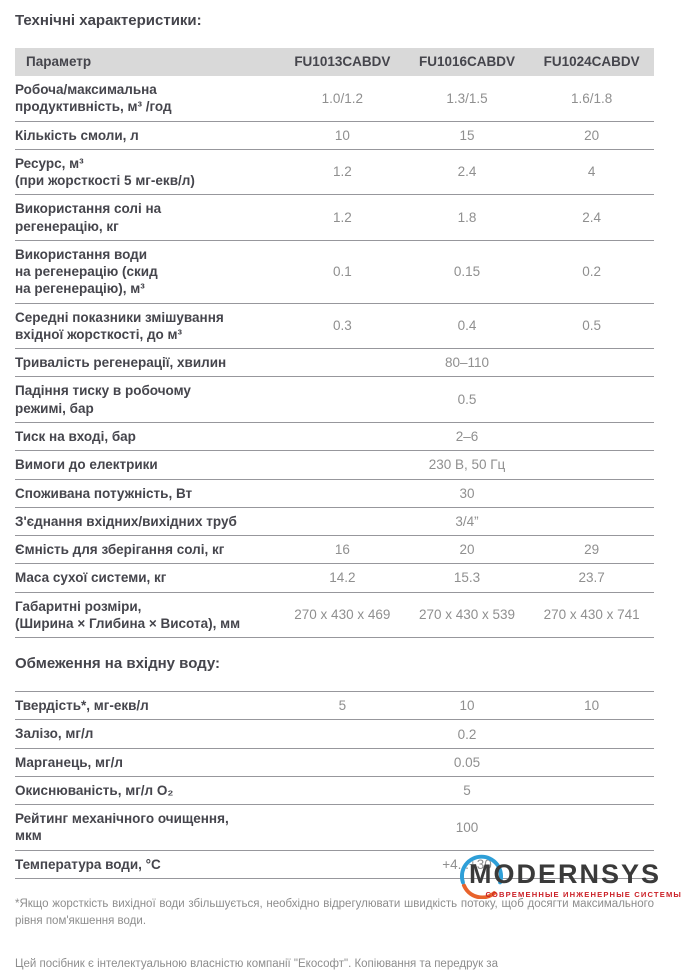 The height and width of the screenshot is (970, 683). I want to click on row-value: 0.15, so click(467, 272).